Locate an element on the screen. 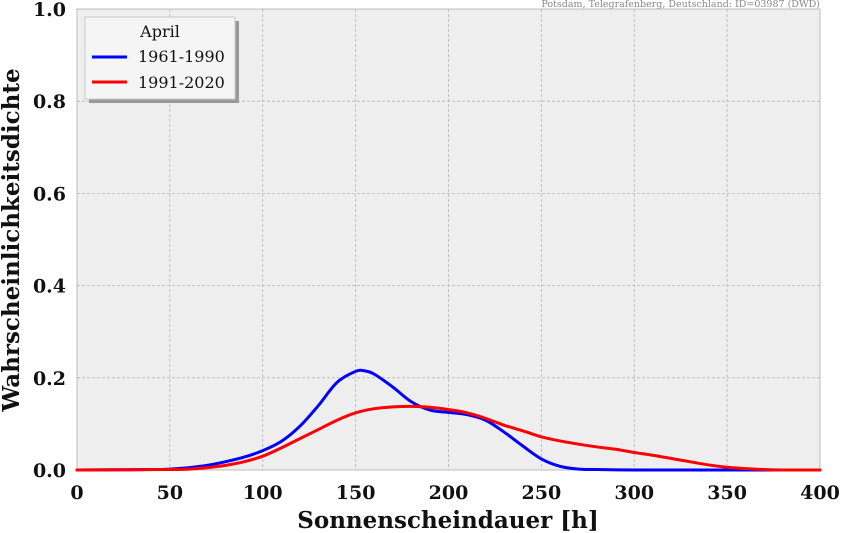 The image size is (841, 533). y-tick-label: 0.4 is located at coordinates (49, 287).